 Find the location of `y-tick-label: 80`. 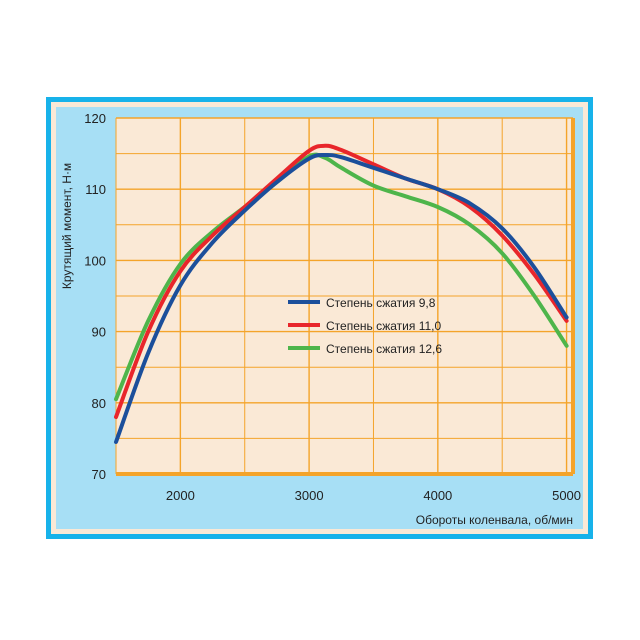

y-tick-label: 80 is located at coordinates (99, 403).